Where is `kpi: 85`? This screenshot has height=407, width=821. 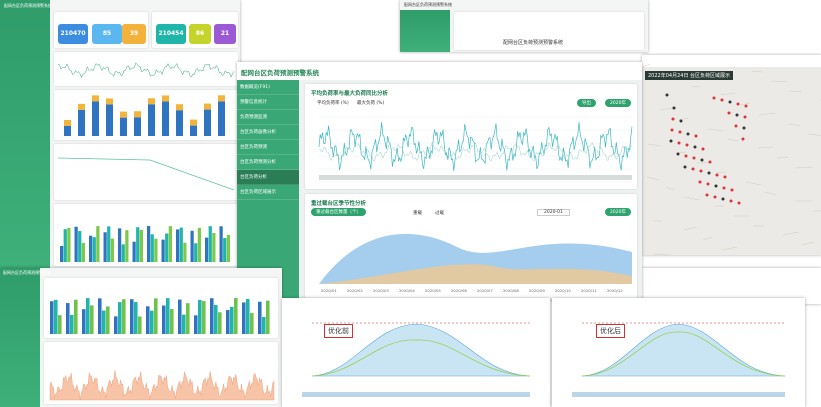 kpi: 85 is located at coordinates (107, 34).